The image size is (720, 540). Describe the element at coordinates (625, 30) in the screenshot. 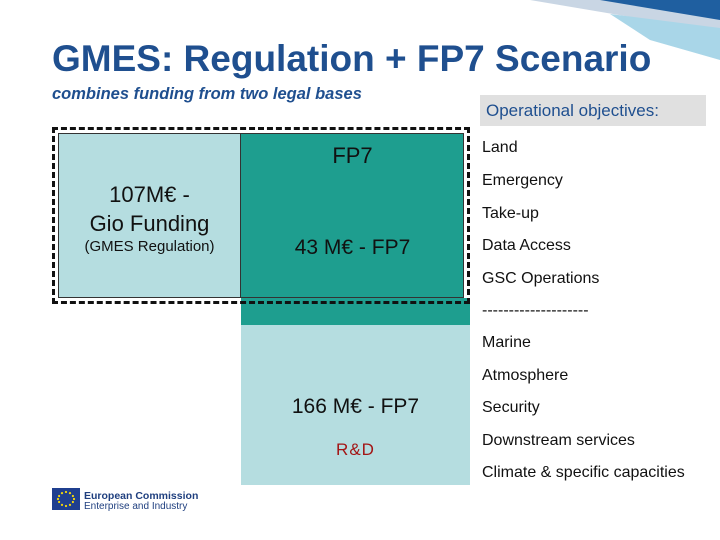

I see `corner-decoration` at that location.